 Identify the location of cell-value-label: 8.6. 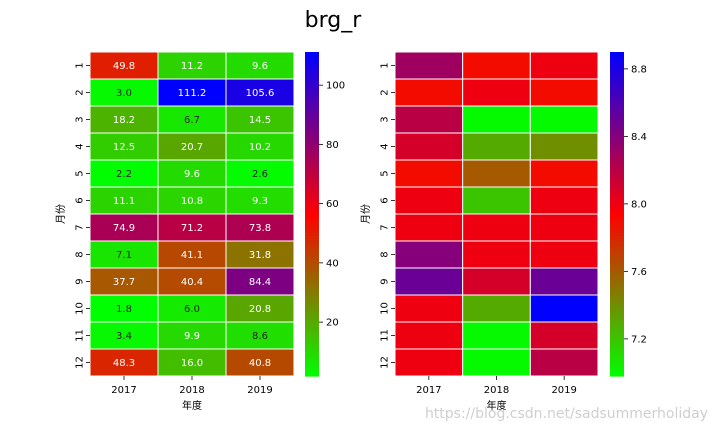
(260, 336).